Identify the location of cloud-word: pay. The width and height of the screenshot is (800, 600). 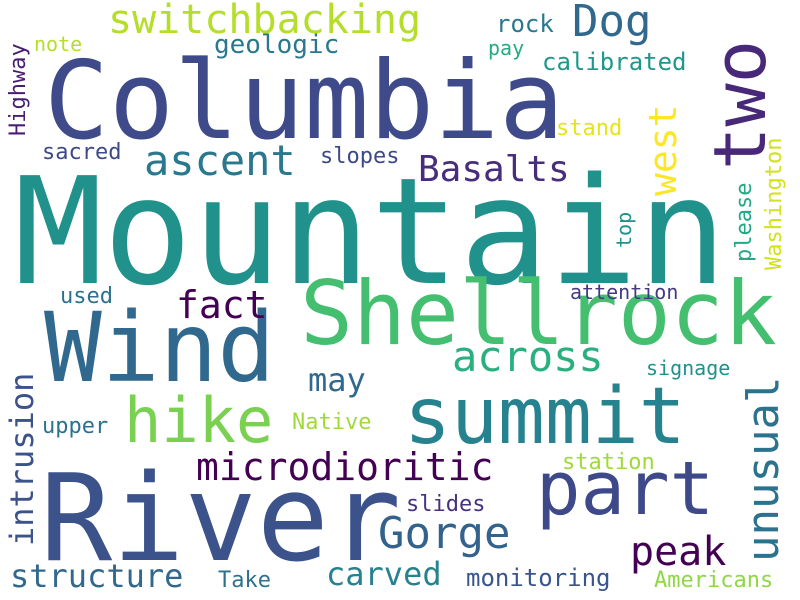
(506, 48).